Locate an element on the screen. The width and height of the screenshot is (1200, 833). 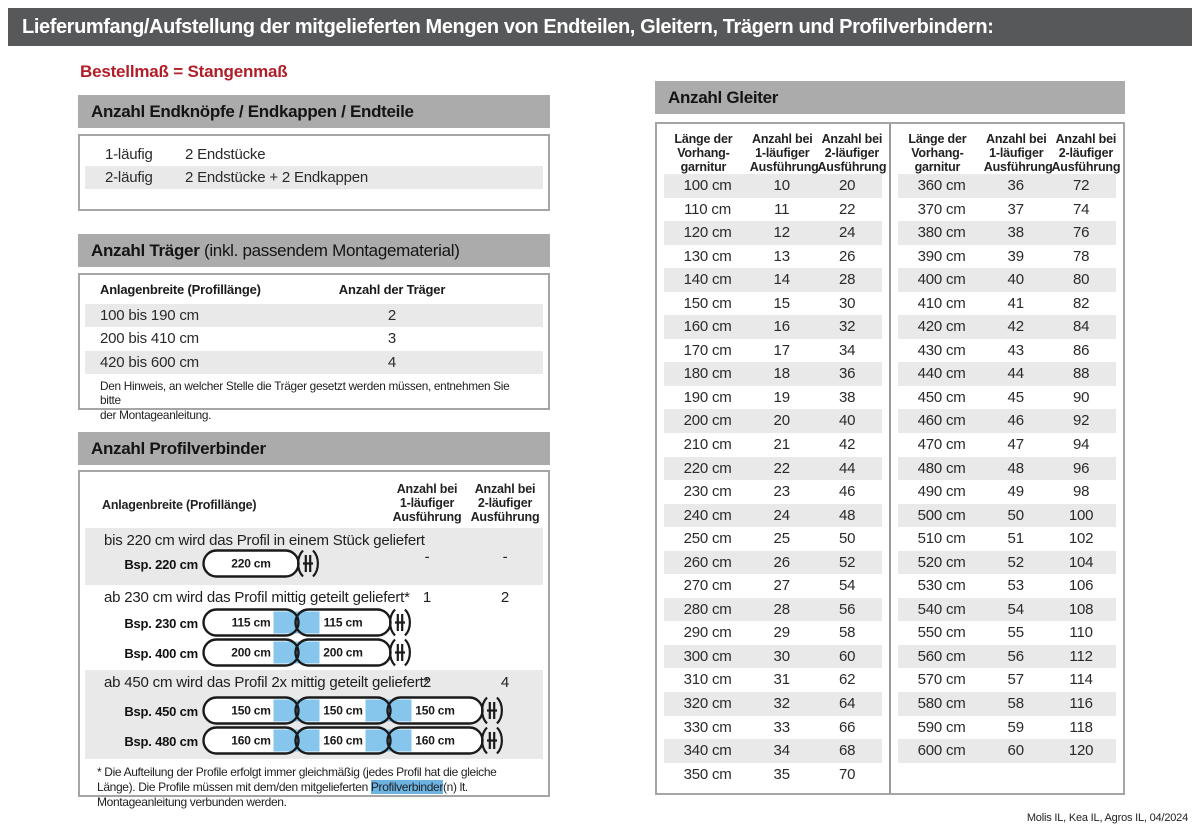
example-label: Bsp. 480 cm is located at coordinates (161, 741).